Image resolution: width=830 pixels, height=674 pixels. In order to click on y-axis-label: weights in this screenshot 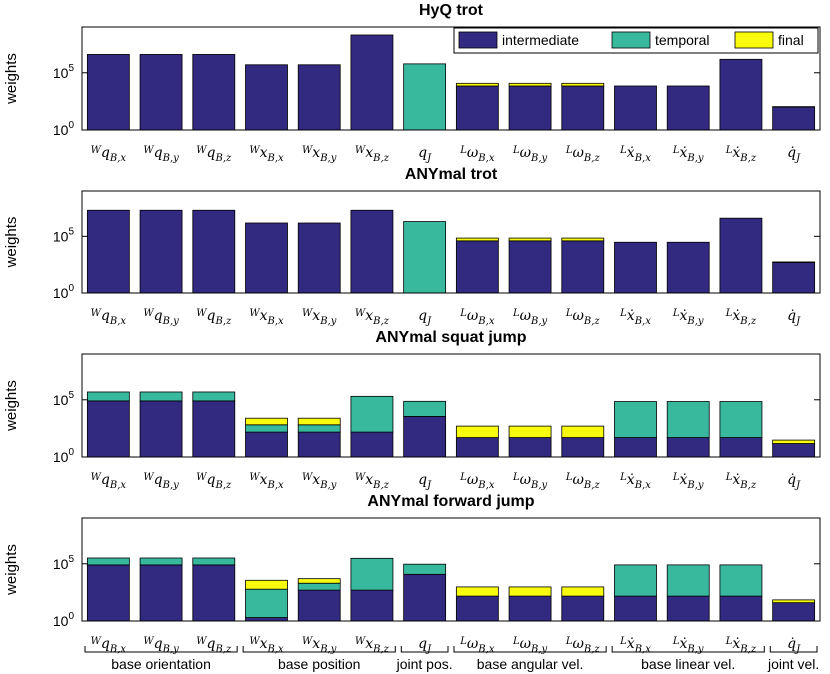, I will do `click(11, 406)`.